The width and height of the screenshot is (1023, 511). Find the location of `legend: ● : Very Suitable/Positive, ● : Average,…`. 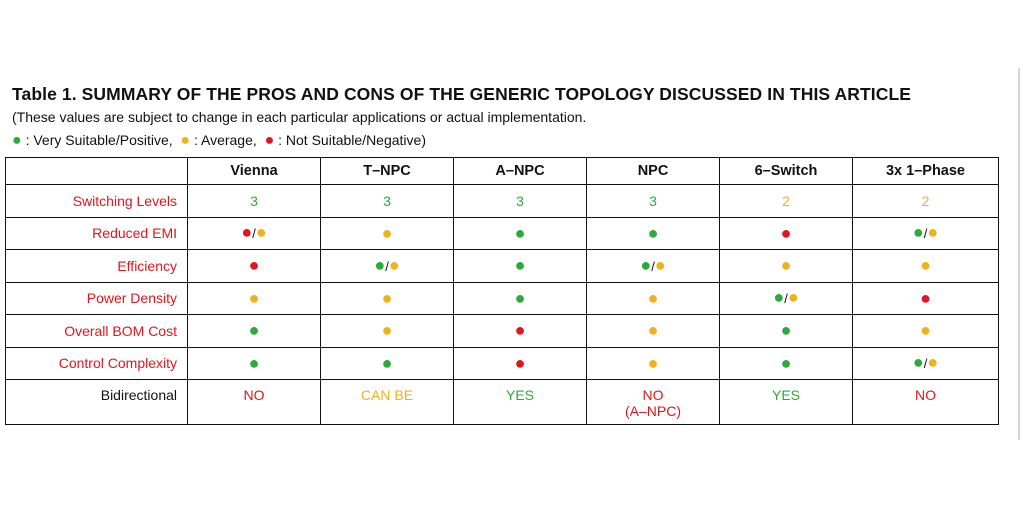

legend: ● : Very Suitable/Positive, ● : Average,… is located at coordinates (219, 140).